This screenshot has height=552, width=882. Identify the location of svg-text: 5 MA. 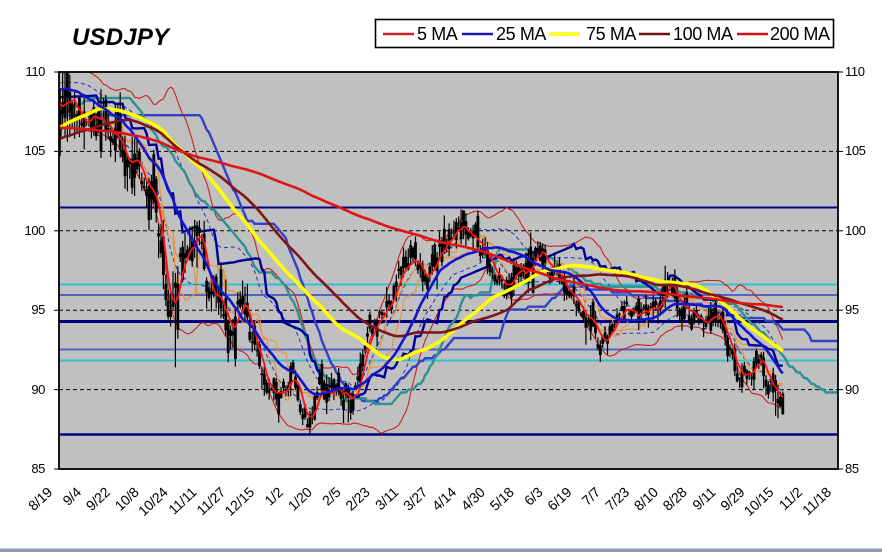
(437, 34).